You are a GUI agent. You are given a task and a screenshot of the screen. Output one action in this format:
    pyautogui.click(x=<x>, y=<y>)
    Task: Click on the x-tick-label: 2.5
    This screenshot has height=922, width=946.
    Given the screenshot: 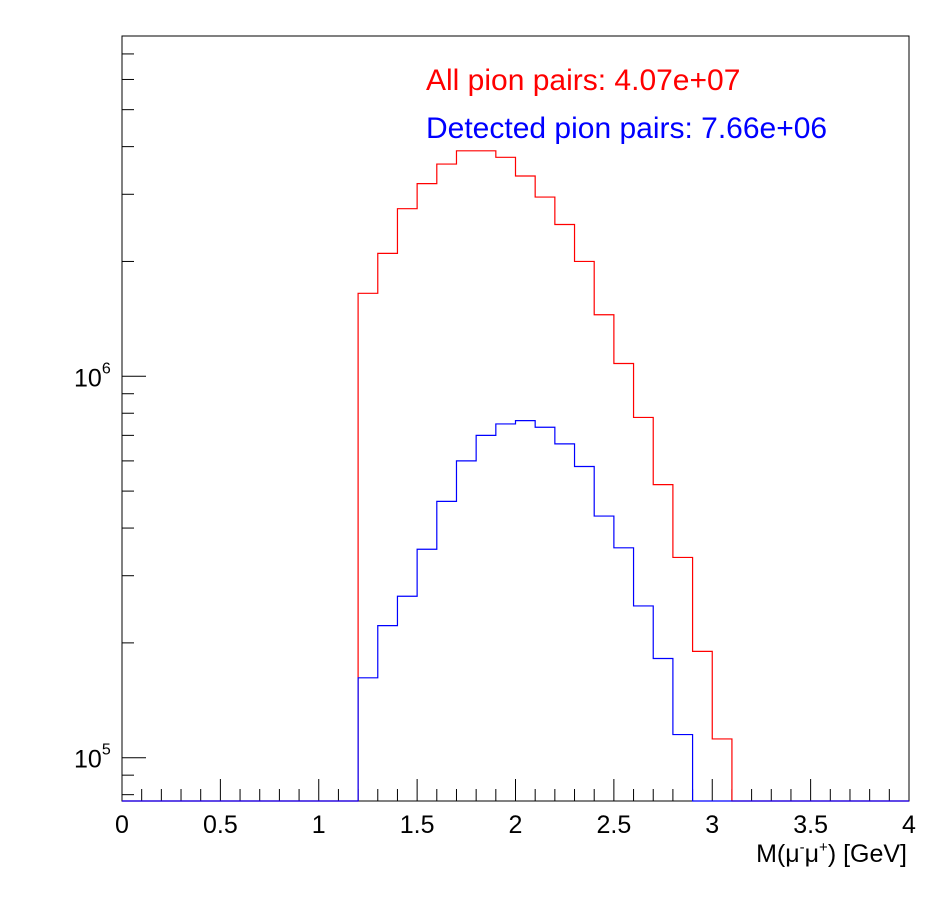 What is the action you would take?
    pyautogui.click(x=613, y=825)
    